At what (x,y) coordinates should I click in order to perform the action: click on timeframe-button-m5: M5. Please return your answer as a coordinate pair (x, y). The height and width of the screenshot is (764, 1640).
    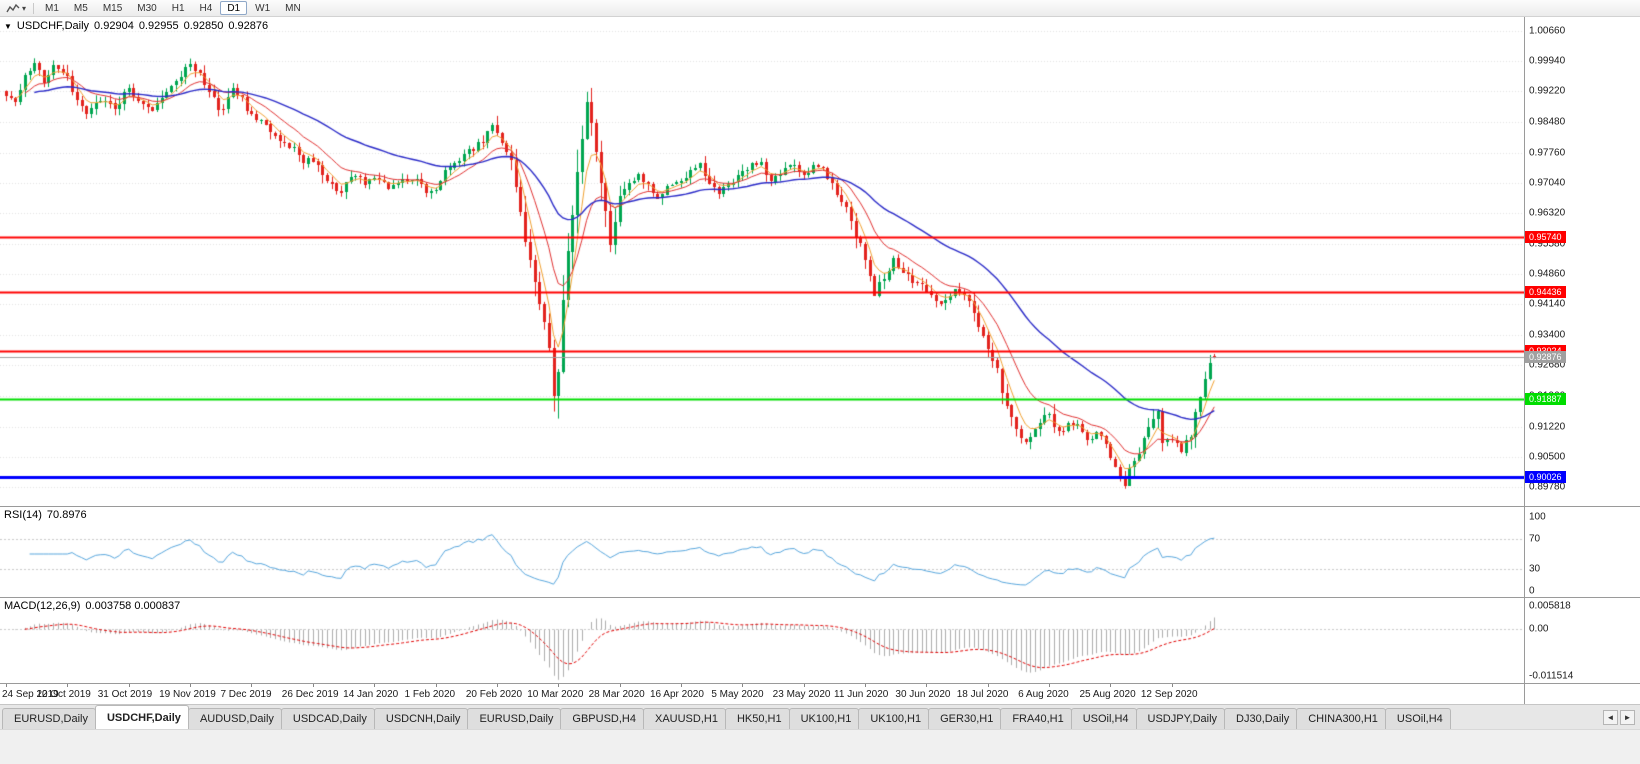
    Looking at the image, I should click on (80, 8).